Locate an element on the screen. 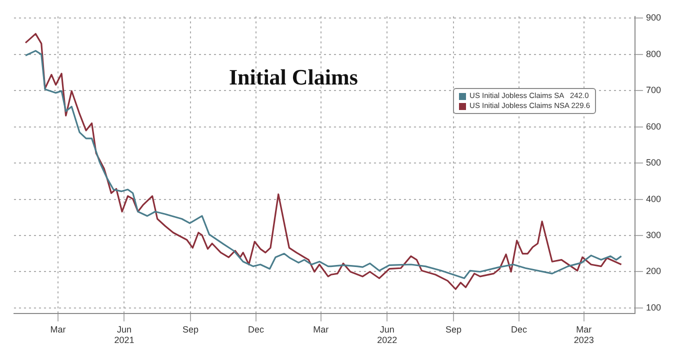 Image resolution: width=676 pixels, height=357 pixels. y-tick-label: 800 is located at coordinates (654, 53).